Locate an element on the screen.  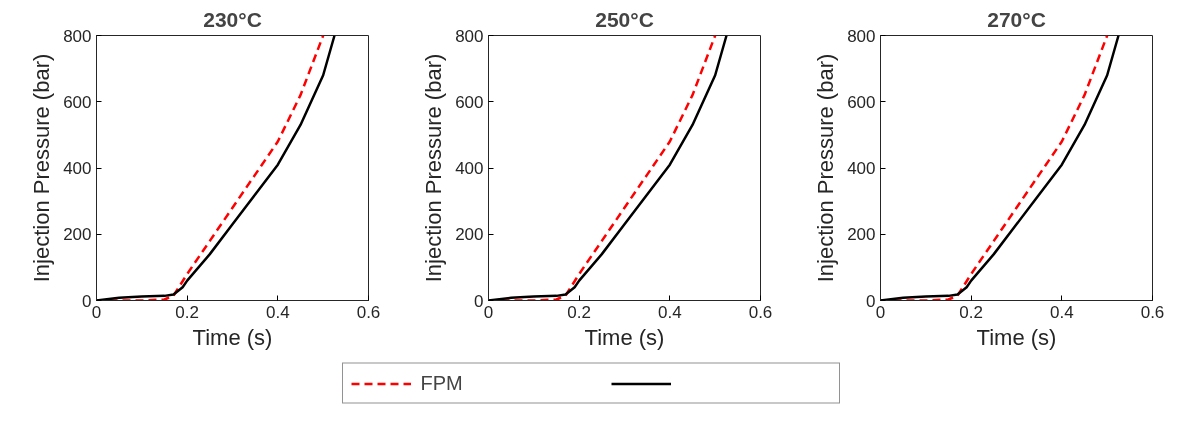
chart-title: 270°C is located at coordinates (1016, 19).